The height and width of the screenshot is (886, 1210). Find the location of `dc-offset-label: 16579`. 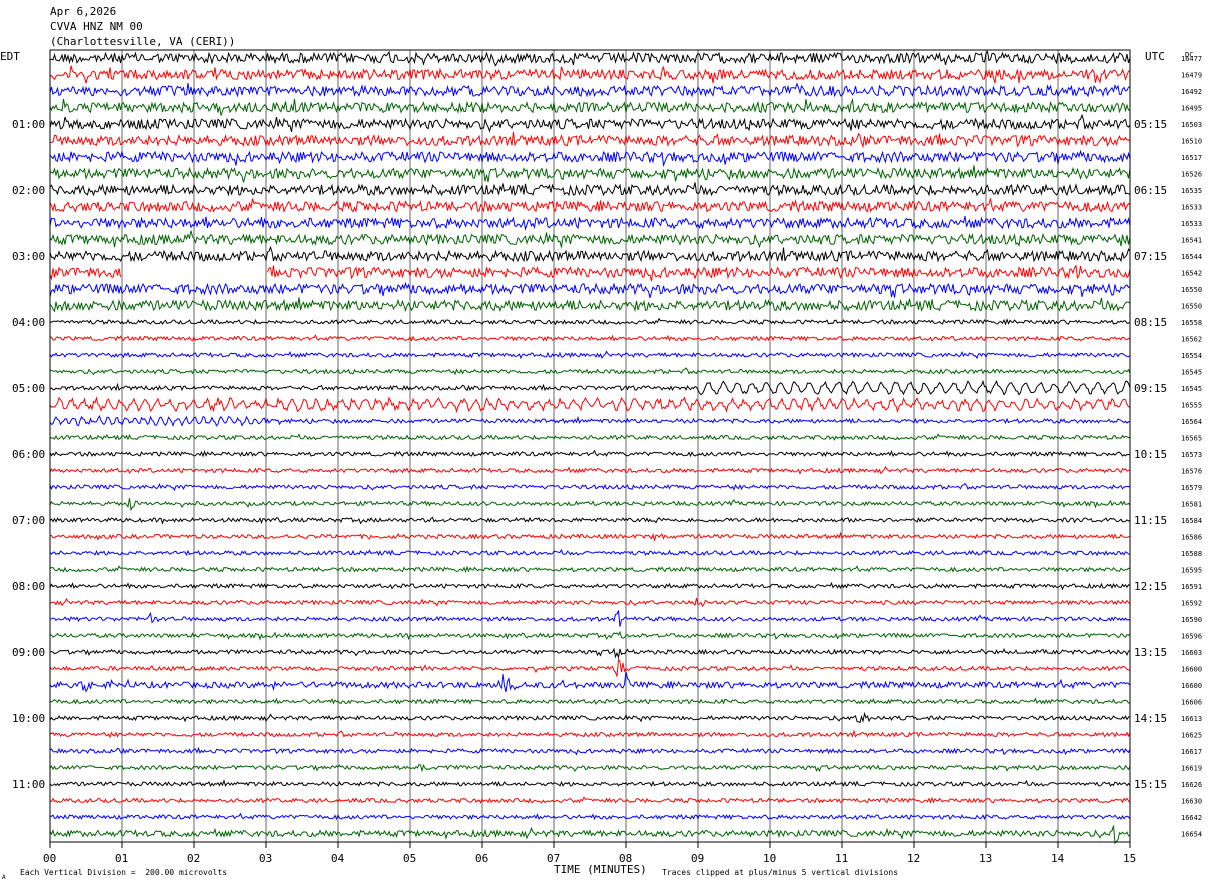

dc-offset-label: 16579 is located at coordinates (1191, 488).